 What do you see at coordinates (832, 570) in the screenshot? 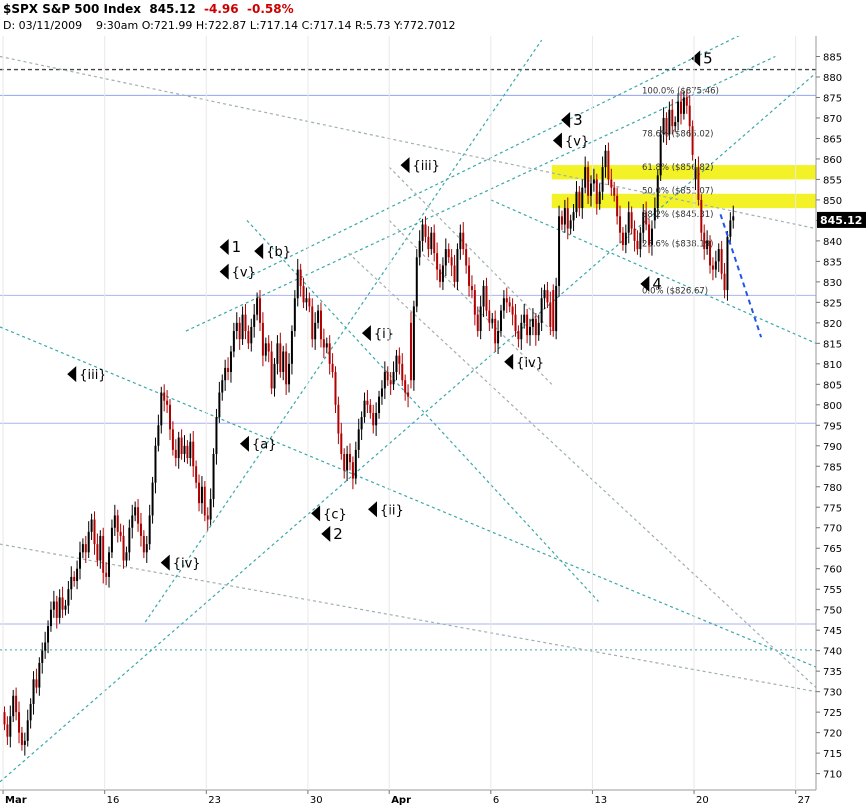
I see `y-tick-label: 760` at bounding box center [832, 570].